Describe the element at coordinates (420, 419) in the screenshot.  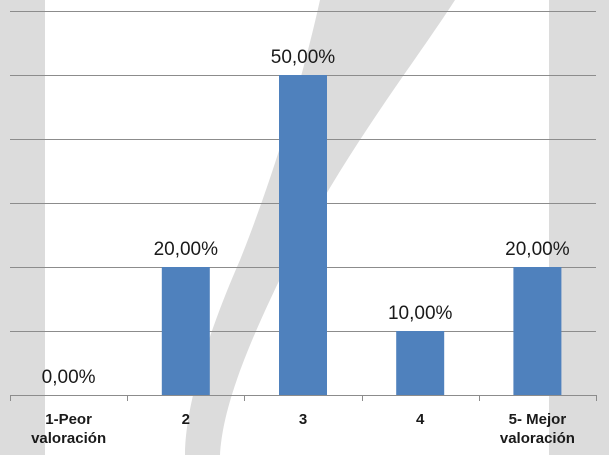
I see `x-tick-label: 4` at that location.